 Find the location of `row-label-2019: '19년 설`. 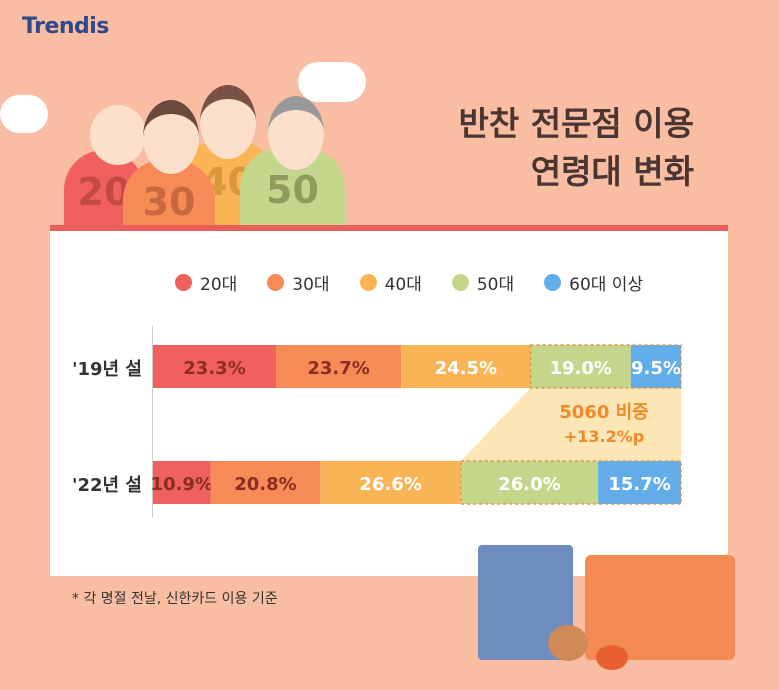

row-label-2019: '19년 설 is located at coordinates (107, 369).